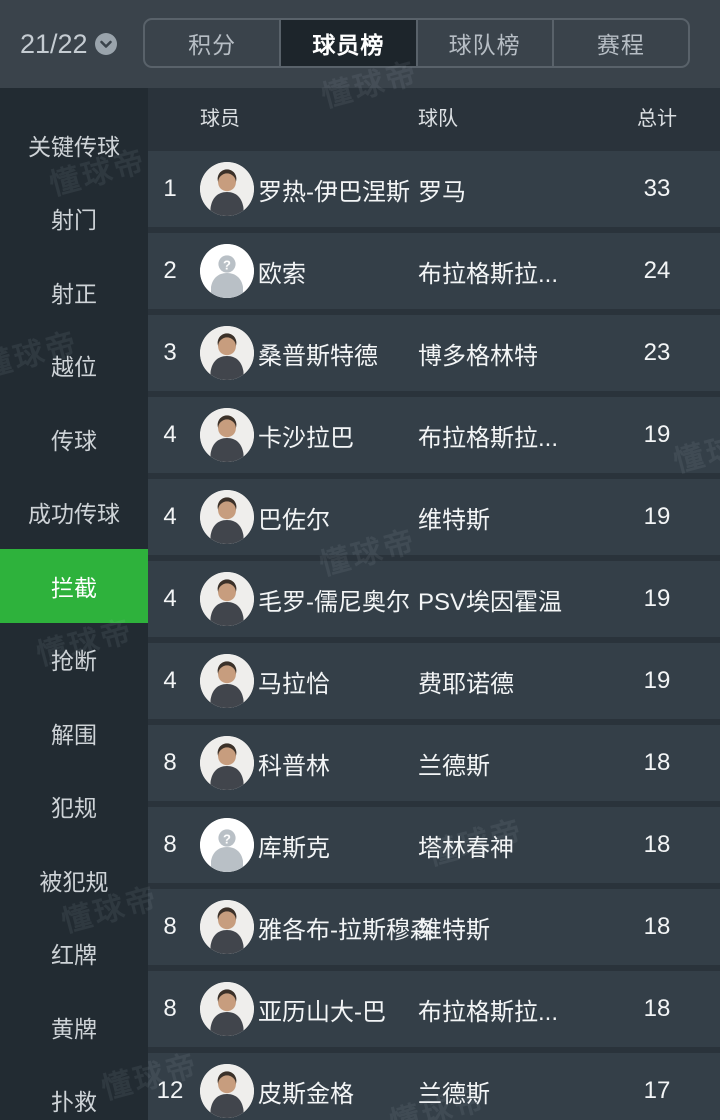  What do you see at coordinates (322, 1012) in the screenshot?
I see `player-name: 亚历山大-巴` at bounding box center [322, 1012].